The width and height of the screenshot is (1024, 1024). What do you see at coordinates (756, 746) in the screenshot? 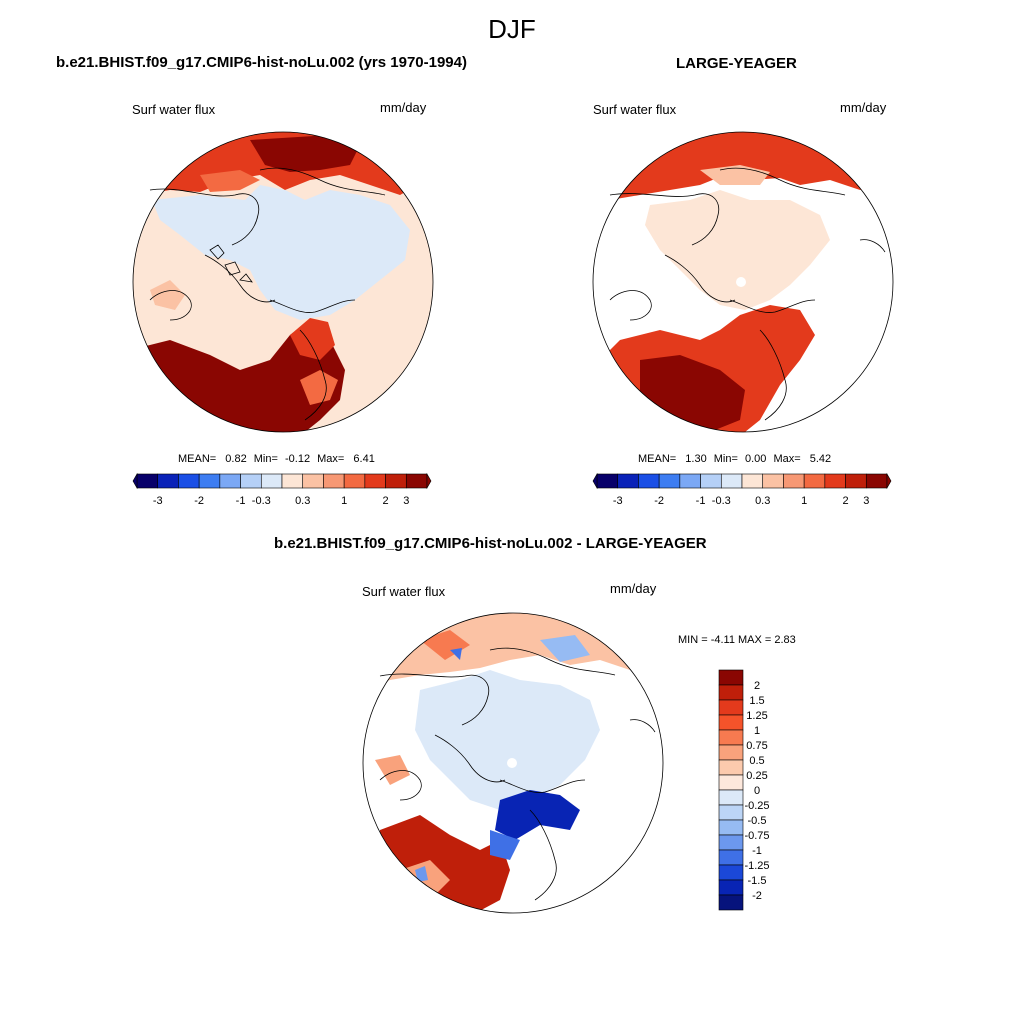
I see `colorbar-tick-label: 0.75` at bounding box center [756, 746].